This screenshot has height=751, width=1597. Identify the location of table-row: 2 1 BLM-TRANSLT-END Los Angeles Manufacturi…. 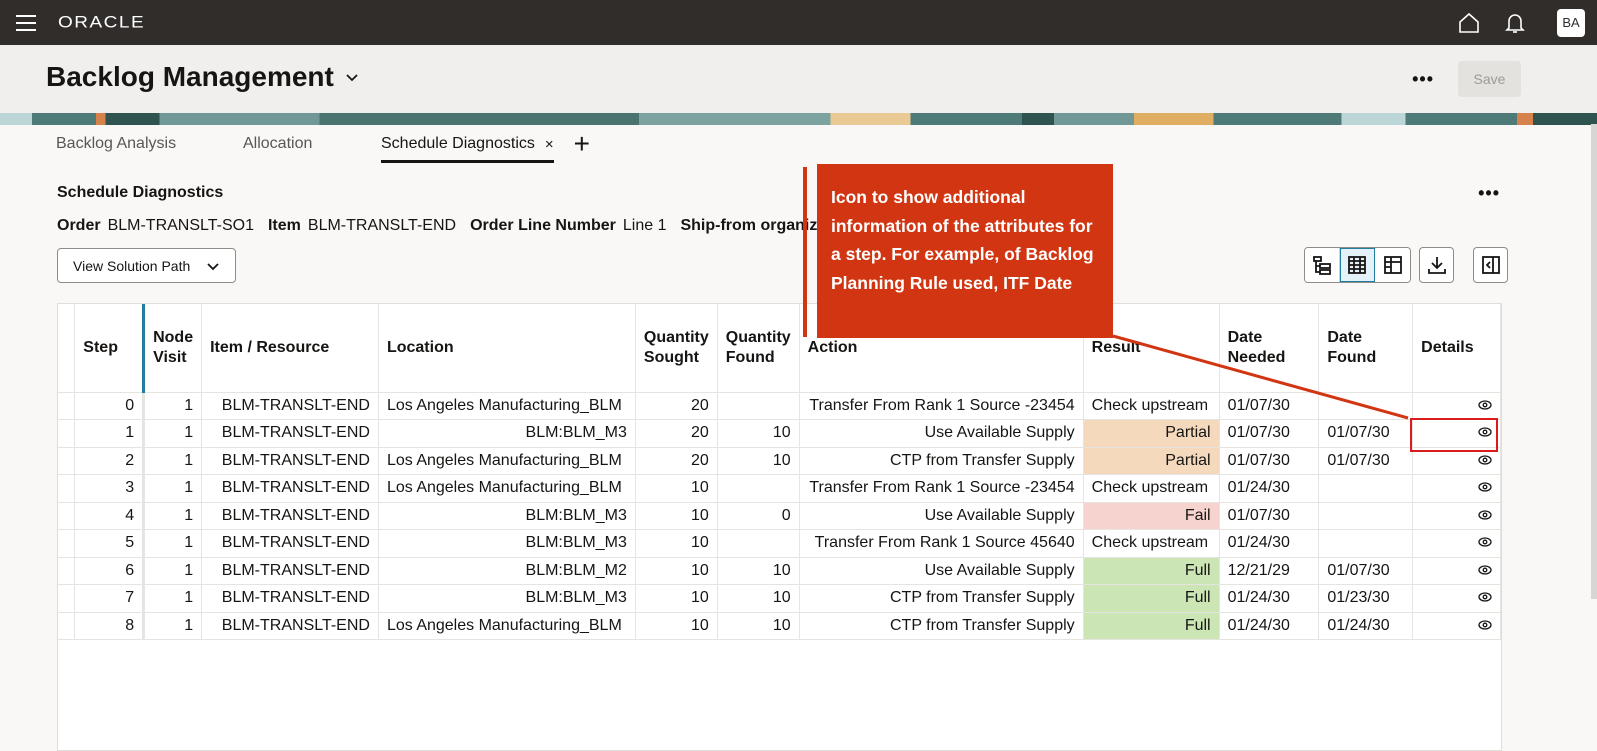
(779, 461).